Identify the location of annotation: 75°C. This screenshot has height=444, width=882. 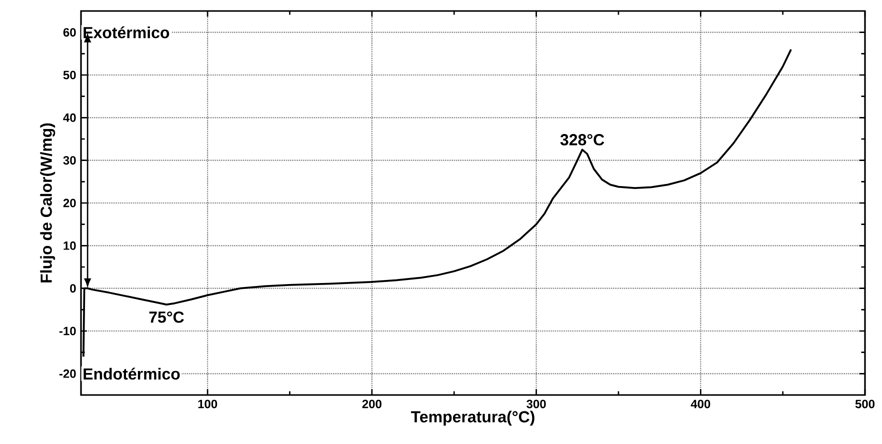
(166, 317).